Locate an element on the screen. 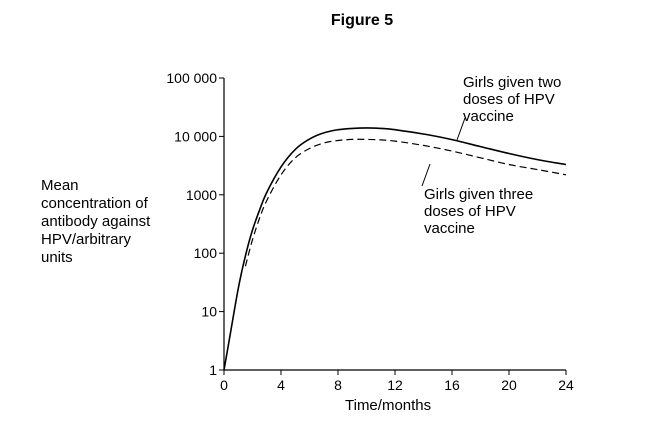 This screenshot has width=672, height=430. two-doses-annotation: Girls given two doses of HPV vaccine is located at coordinates (512, 99).